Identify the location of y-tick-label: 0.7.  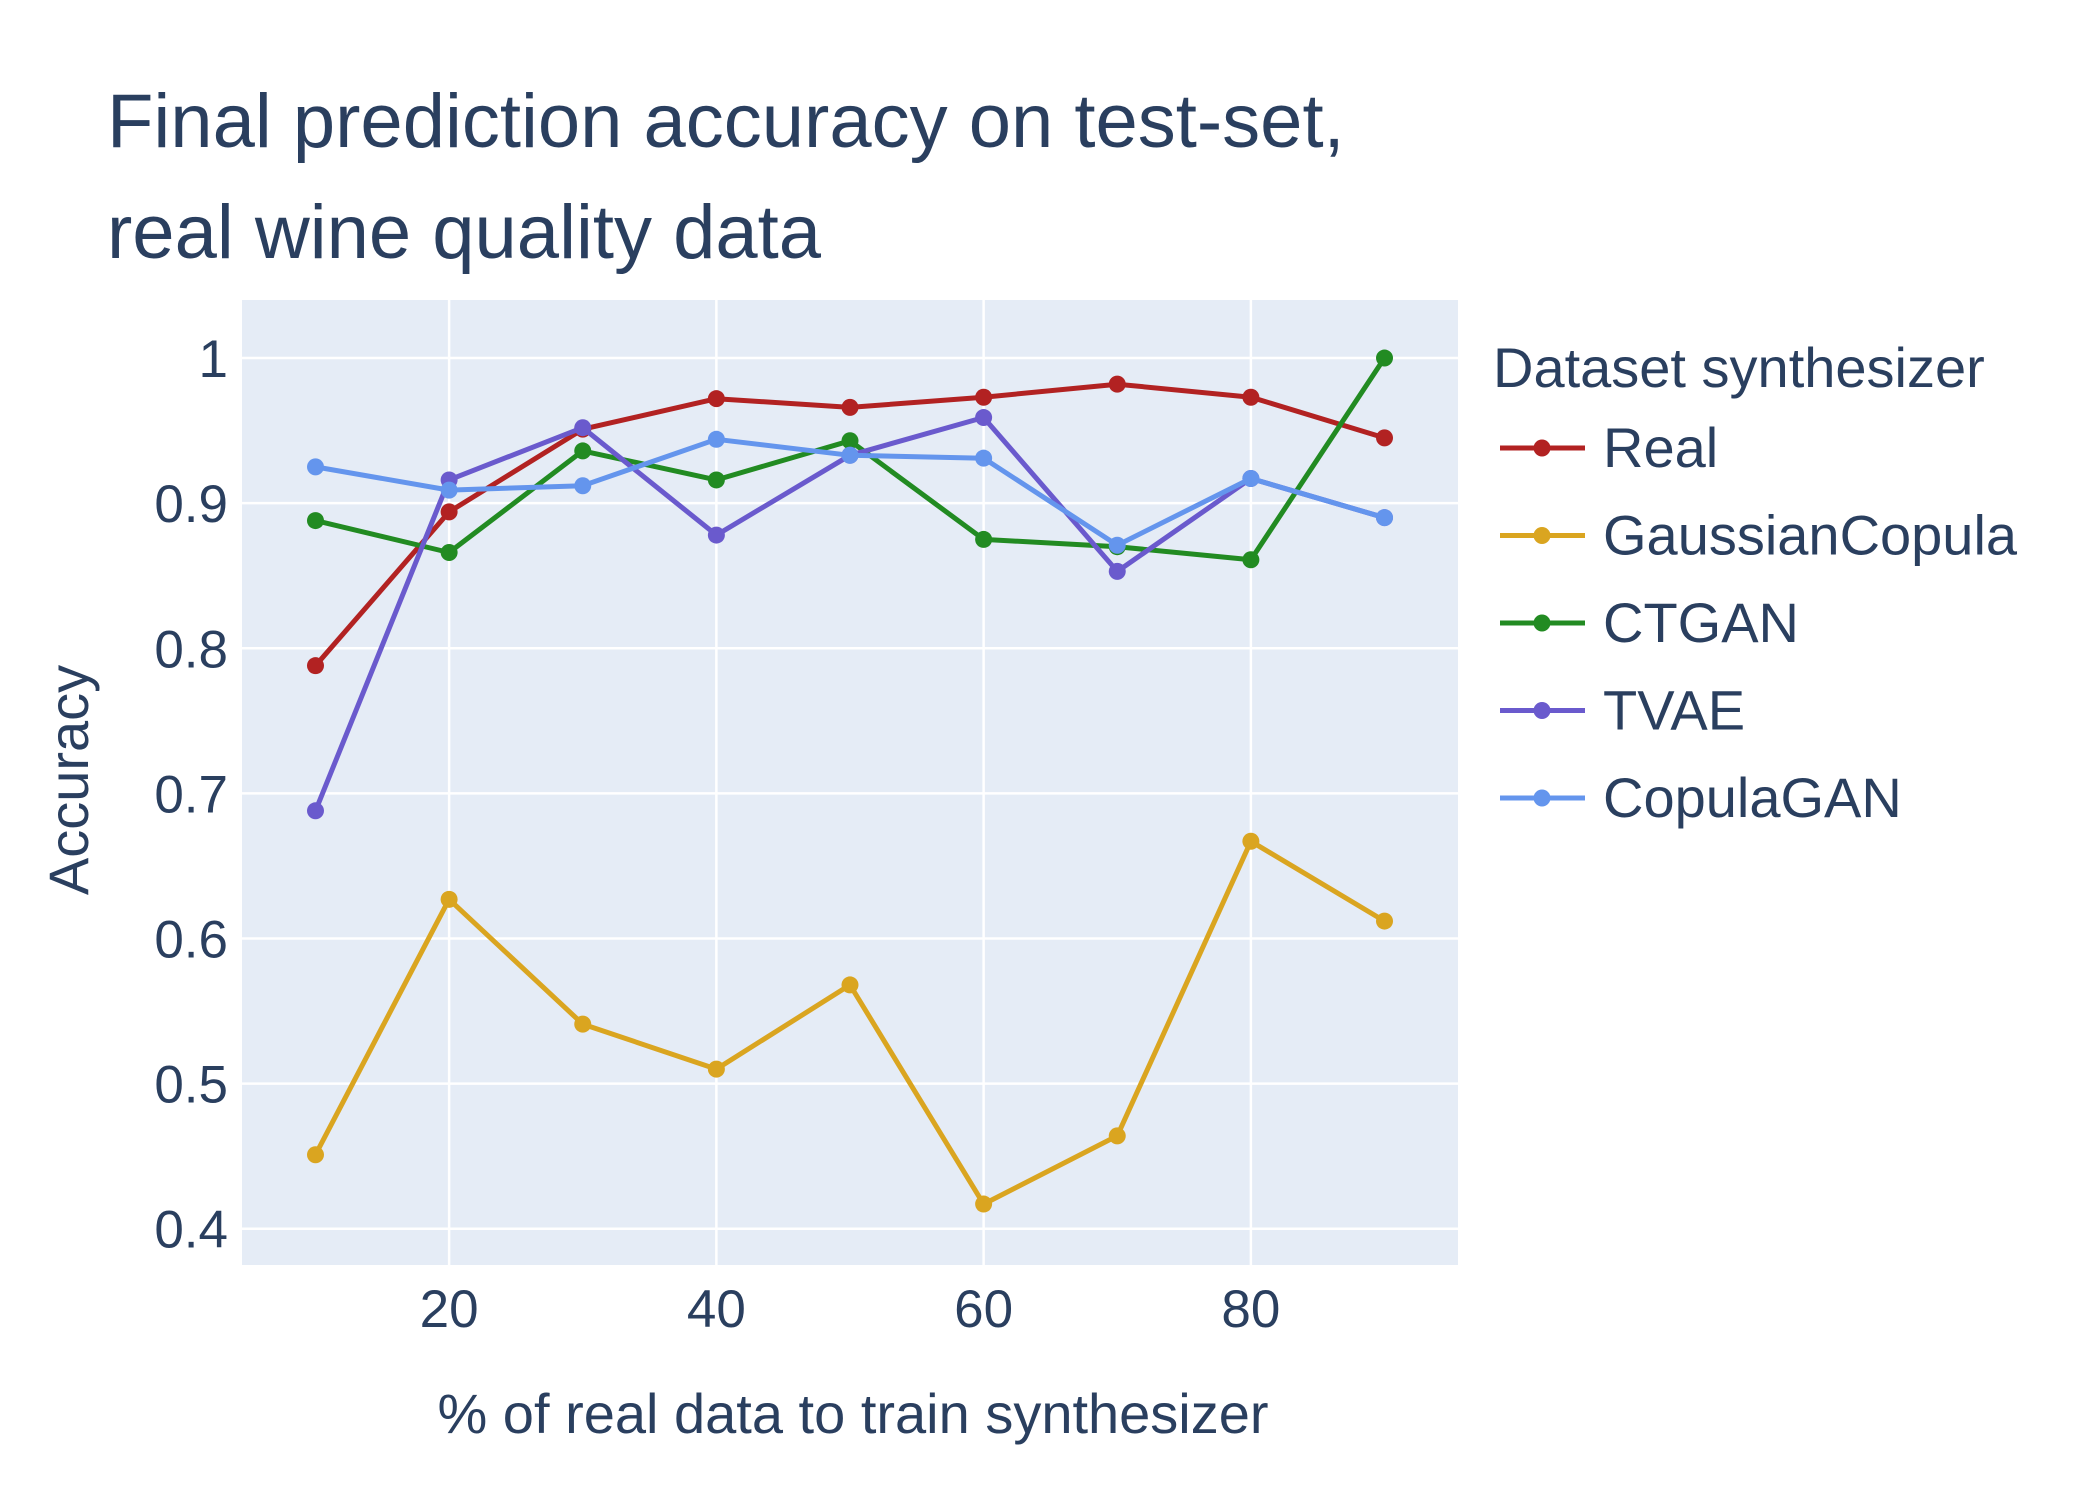
(191, 794).